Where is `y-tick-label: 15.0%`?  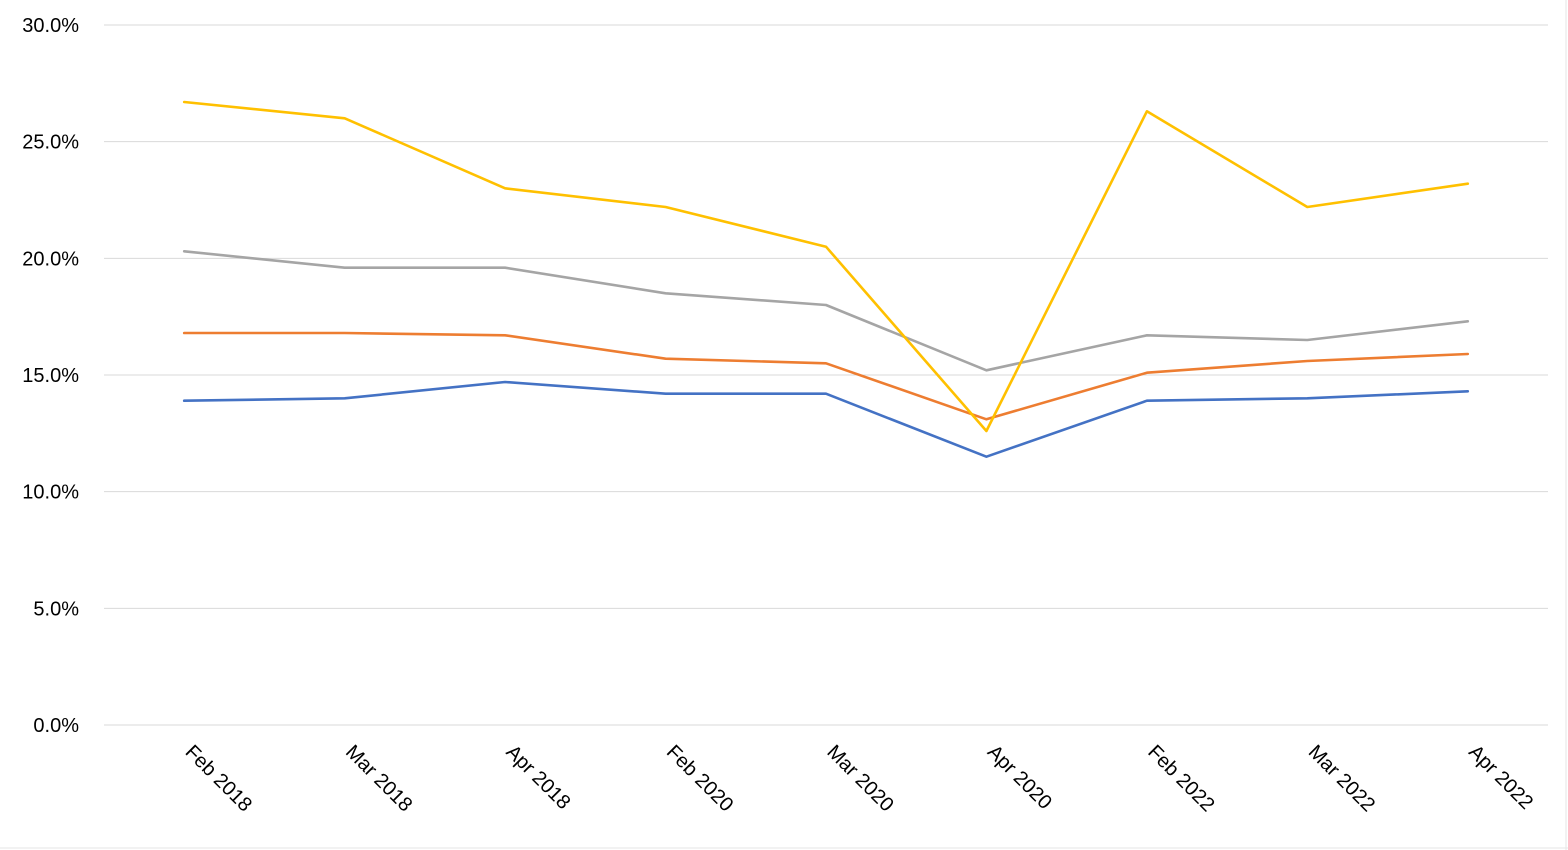
y-tick-label: 15.0% is located at coordinates (50, 376).